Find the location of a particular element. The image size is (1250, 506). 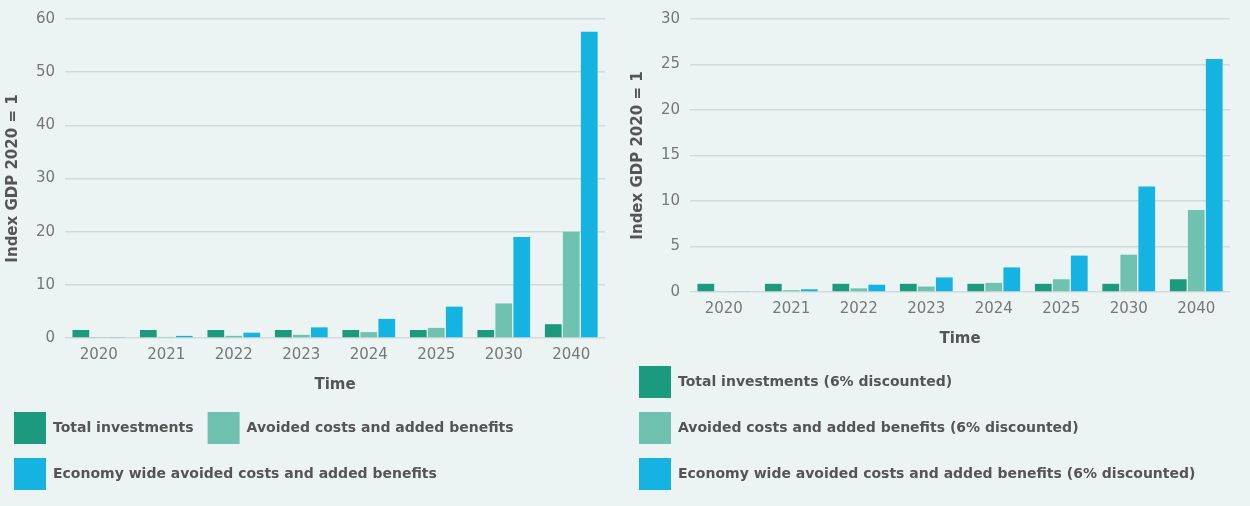

legend-label: Economy wide avoided costs and added benefits is located at coordinates (245, 472).